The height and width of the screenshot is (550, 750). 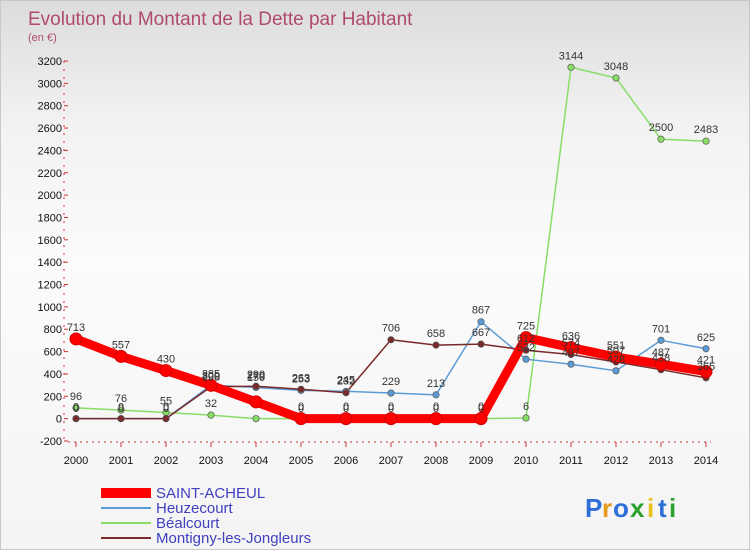 I want to click on logo-letter: t, so click(x=663, y=508).